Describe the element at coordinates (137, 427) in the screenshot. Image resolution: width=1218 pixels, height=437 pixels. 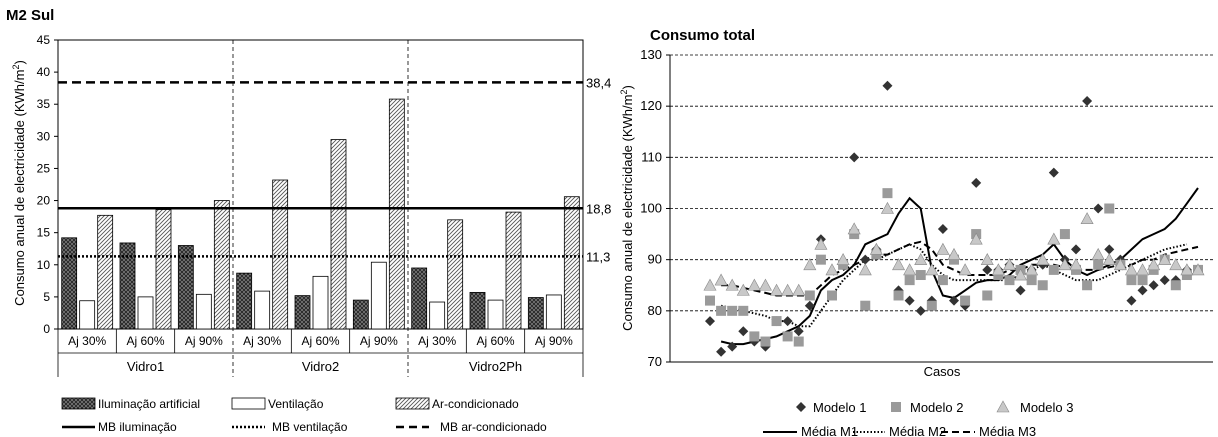
I see `legend-label-mb-iluminacao: MB iluminação` at that location.